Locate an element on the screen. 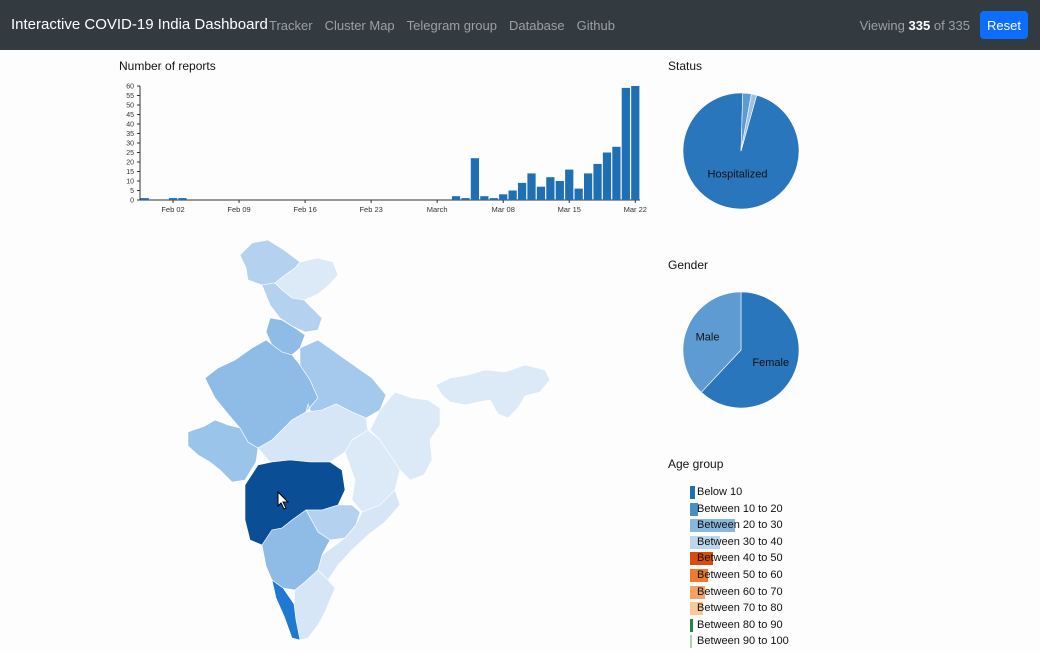 The height and width of the screenshot is (651, 1040). age-group-item: Between 10 to 20 is located at coordinates (736, 510).